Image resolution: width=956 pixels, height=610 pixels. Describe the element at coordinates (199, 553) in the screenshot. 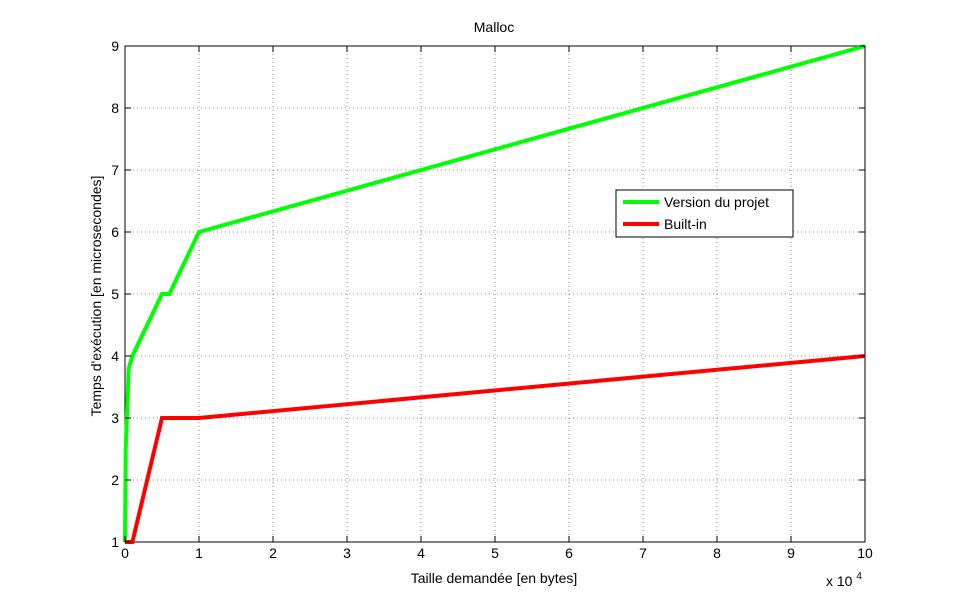

I see `x-tick-label: 1` at that location.